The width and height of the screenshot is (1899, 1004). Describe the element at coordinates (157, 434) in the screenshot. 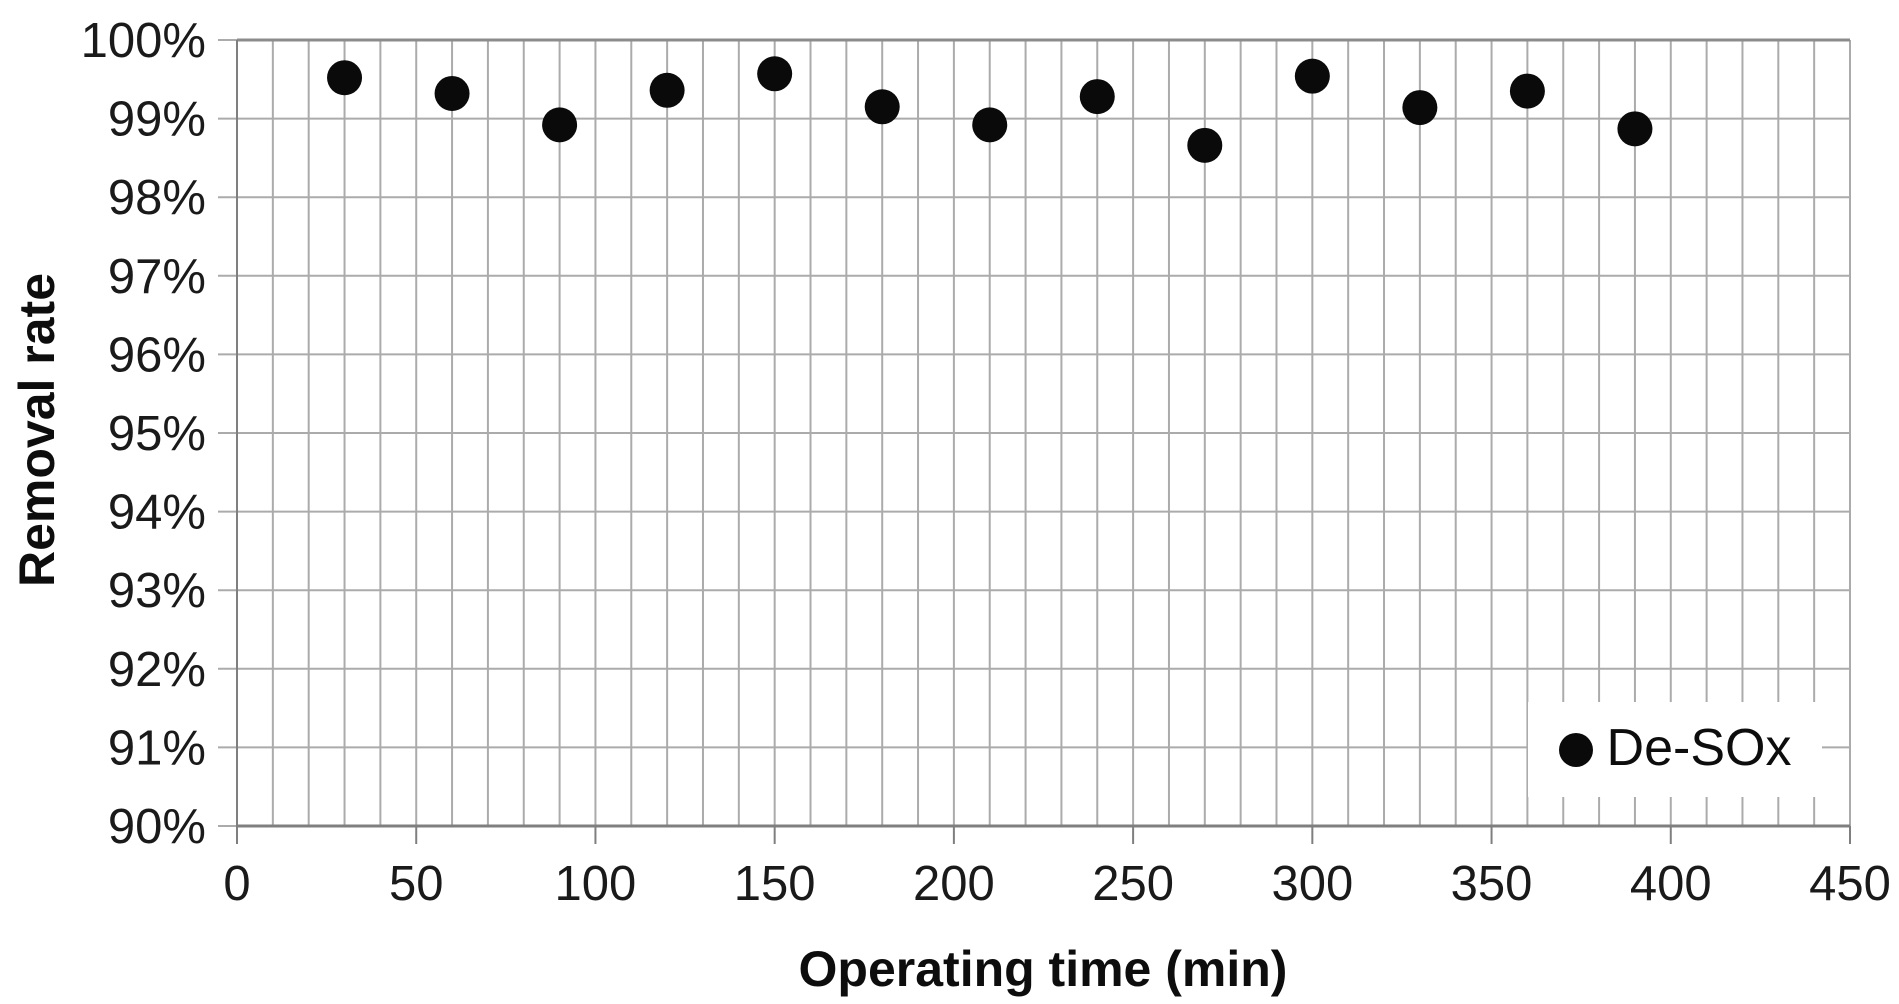

I see `y-tick-label: 95%` at that location.